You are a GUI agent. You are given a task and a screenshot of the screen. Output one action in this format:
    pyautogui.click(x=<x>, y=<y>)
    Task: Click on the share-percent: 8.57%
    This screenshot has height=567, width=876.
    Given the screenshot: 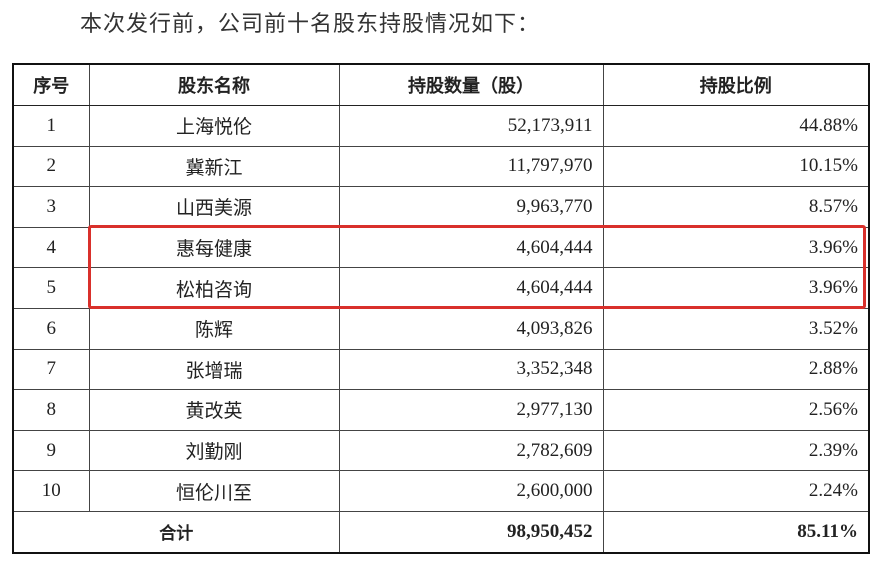 What is the action you would take?
    pyautogui.click(x=736, y=207)
    